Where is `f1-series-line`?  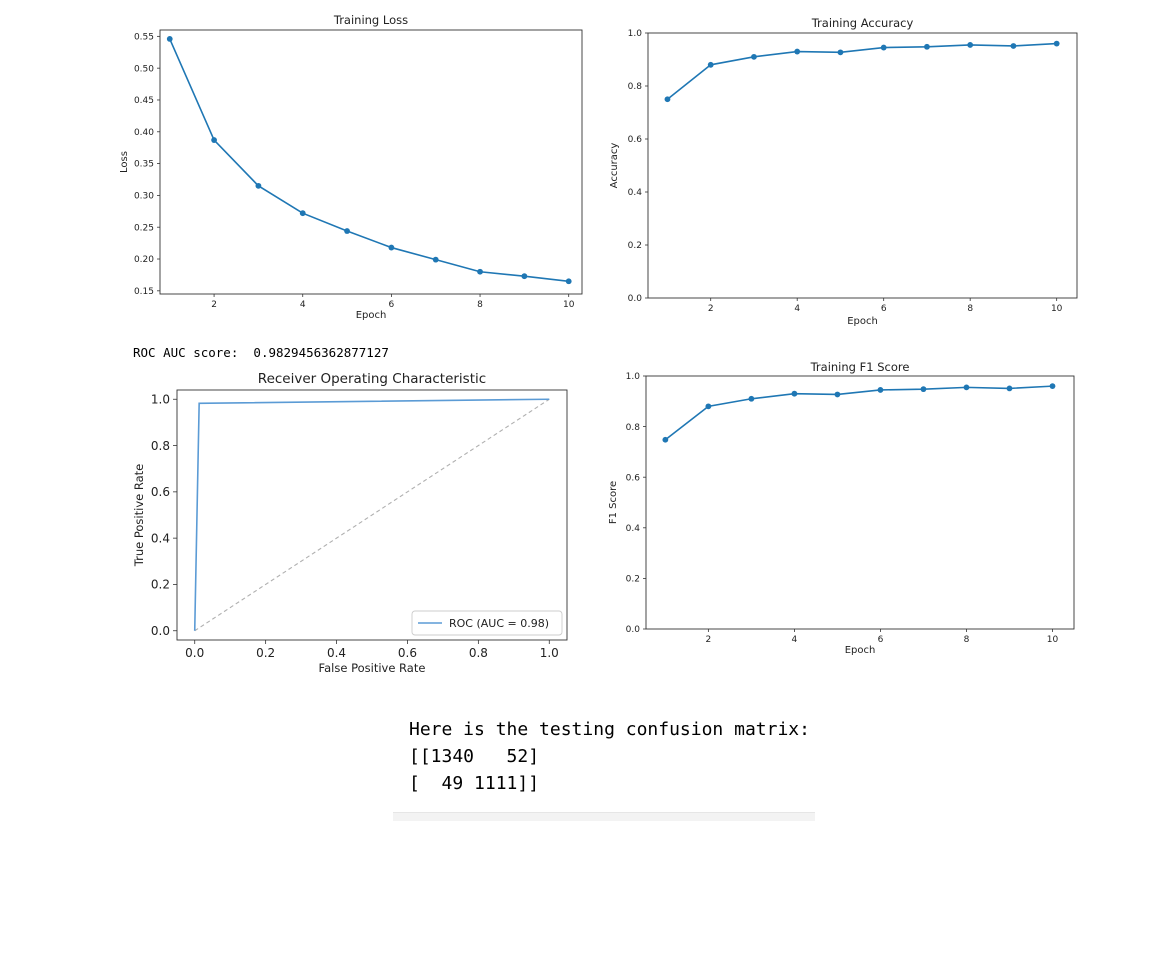 f1-series-line is located at coordinates (858, 413).